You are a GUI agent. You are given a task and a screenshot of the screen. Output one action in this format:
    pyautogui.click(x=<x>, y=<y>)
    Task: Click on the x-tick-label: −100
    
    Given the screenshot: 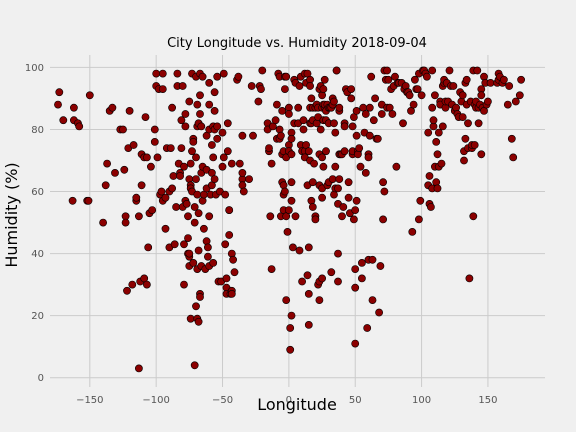 What is the action you would take?
    pyautogui.click(x=155, y=400)
    